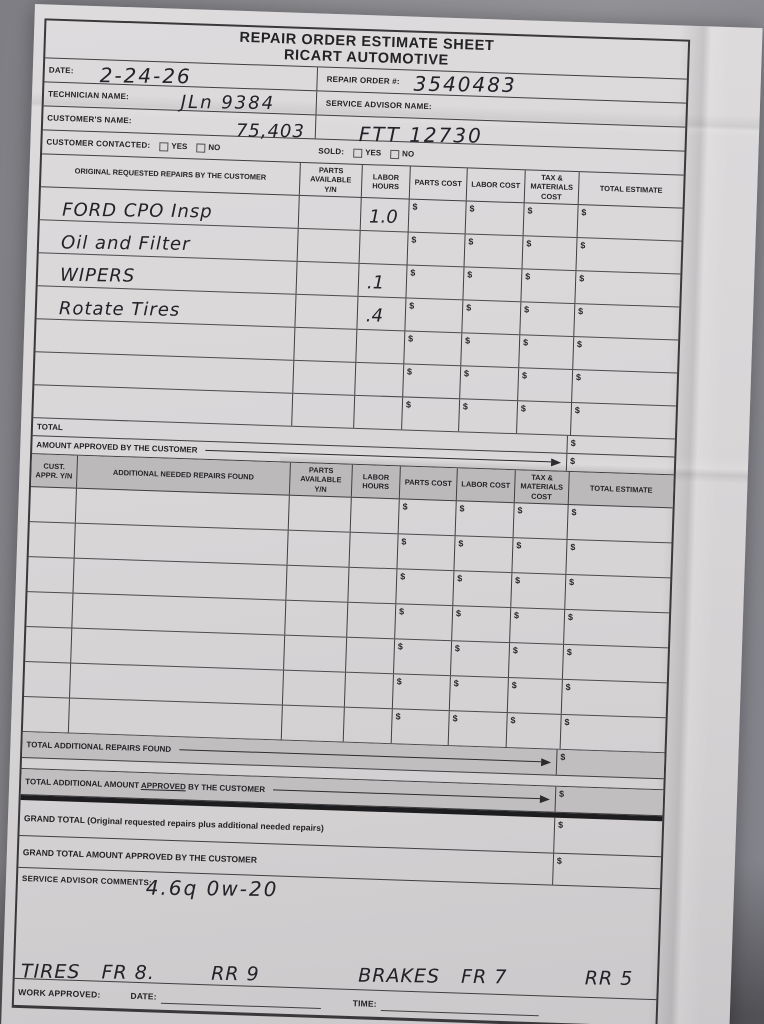 This screenshot has height=1024, width=764. Describe the element at coordinates (364, 152) in the screenshot. I see `sold-field: SOLD: YES NO` at that location.